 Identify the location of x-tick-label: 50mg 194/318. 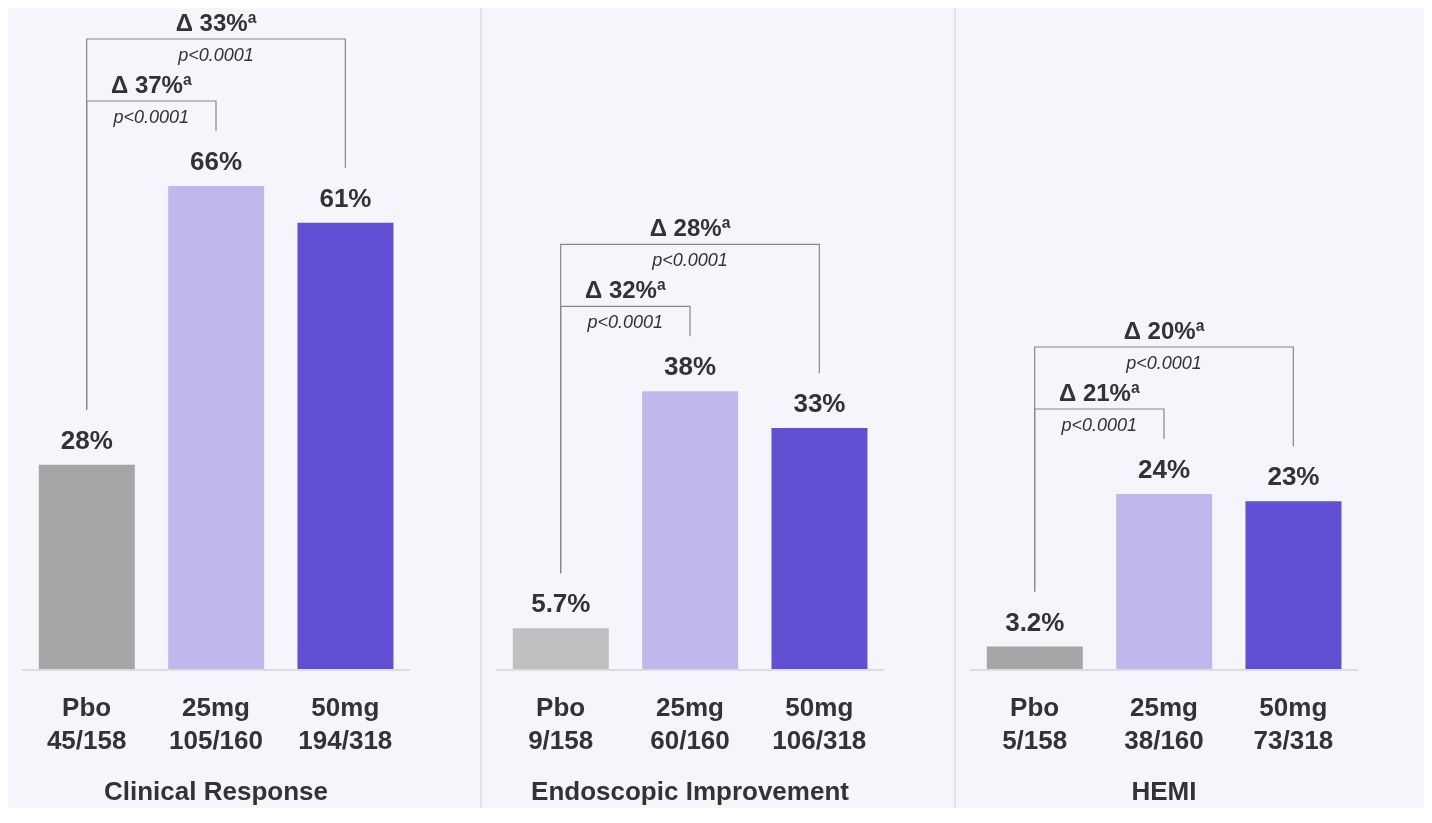
(345, 723).